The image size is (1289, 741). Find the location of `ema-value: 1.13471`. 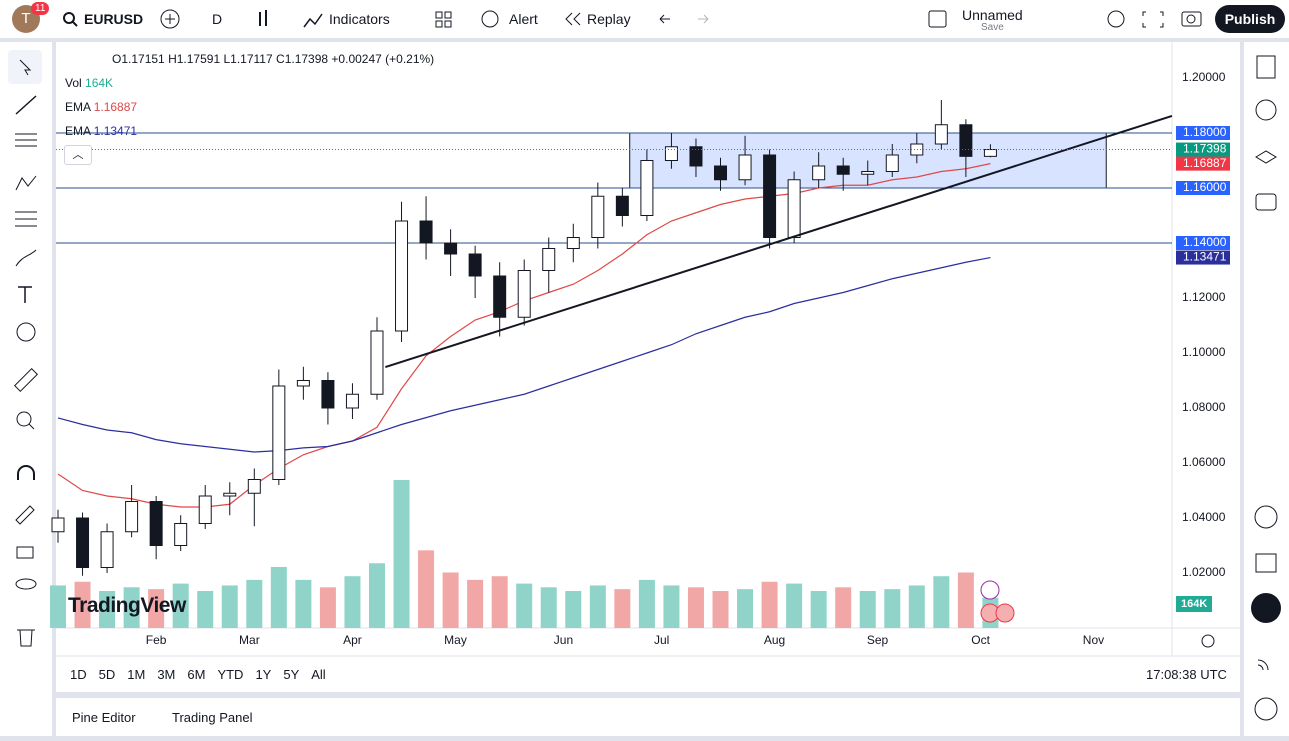

ema-value: 1.13471 is located at coordinates (115, 131).